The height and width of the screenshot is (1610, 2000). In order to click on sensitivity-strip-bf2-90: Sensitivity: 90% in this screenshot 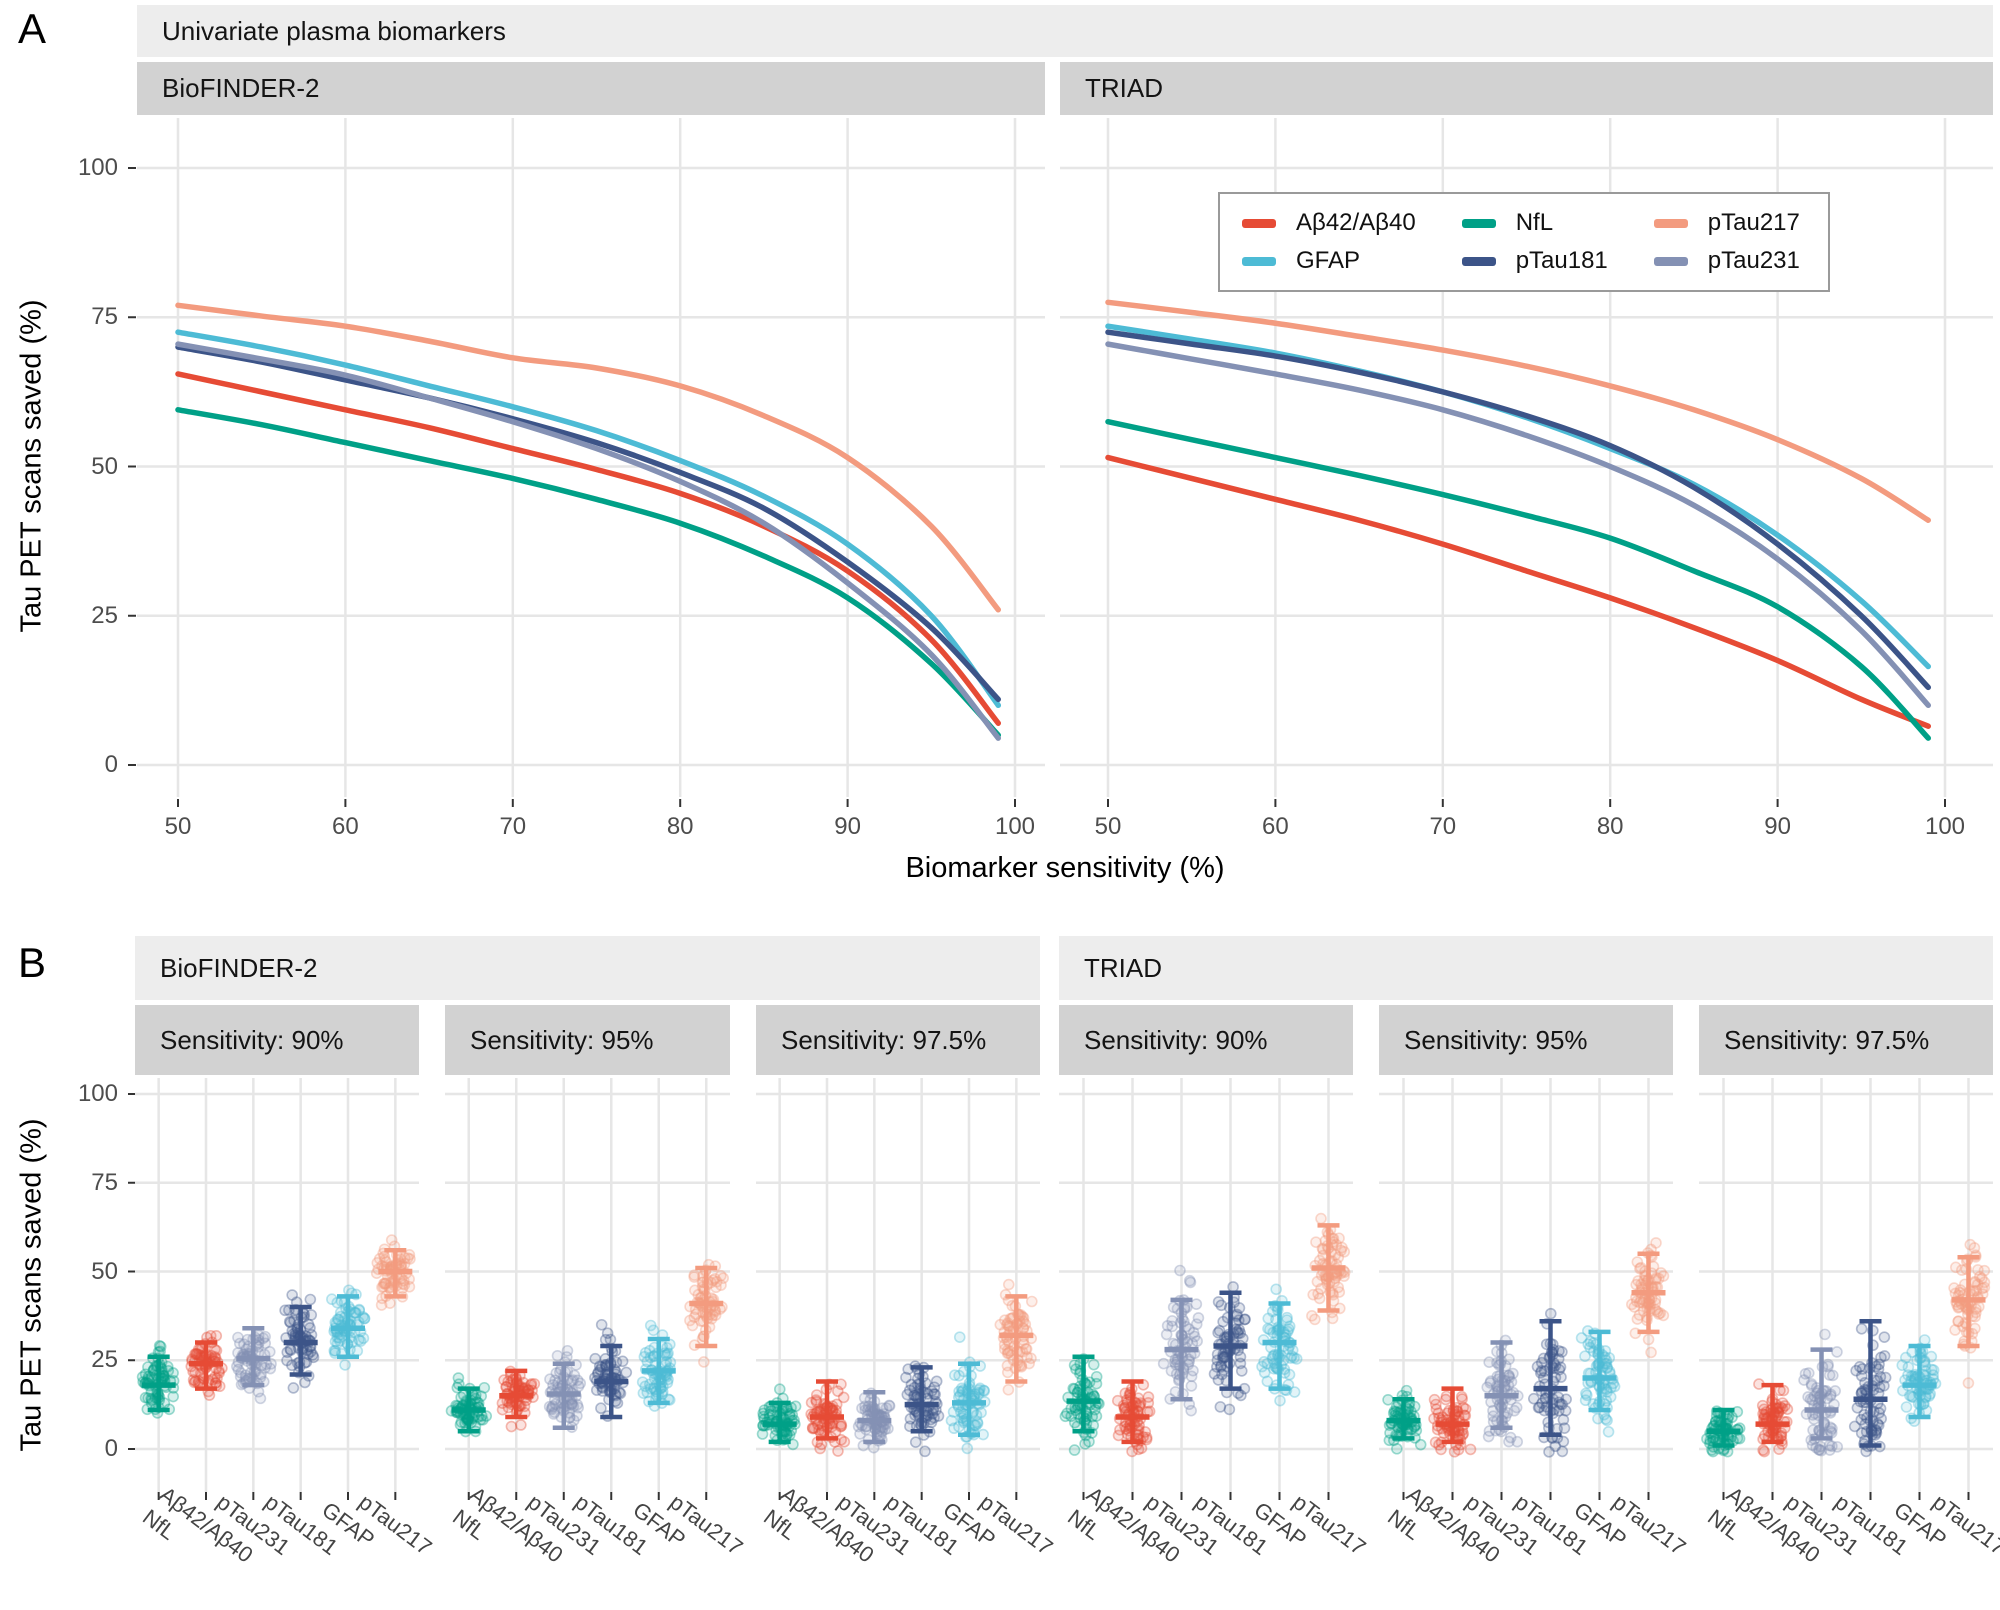, I will do `click(277, 1040)`.